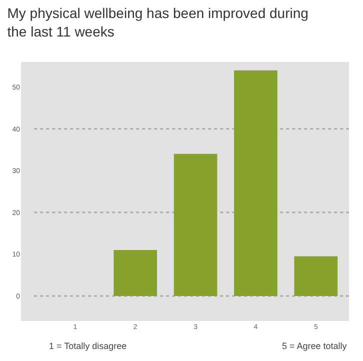 The image size is (363, 361). Describe the element at coordinates (88, 346) in the screenshot. I see `text: 1 = Totally disagree` at that location.